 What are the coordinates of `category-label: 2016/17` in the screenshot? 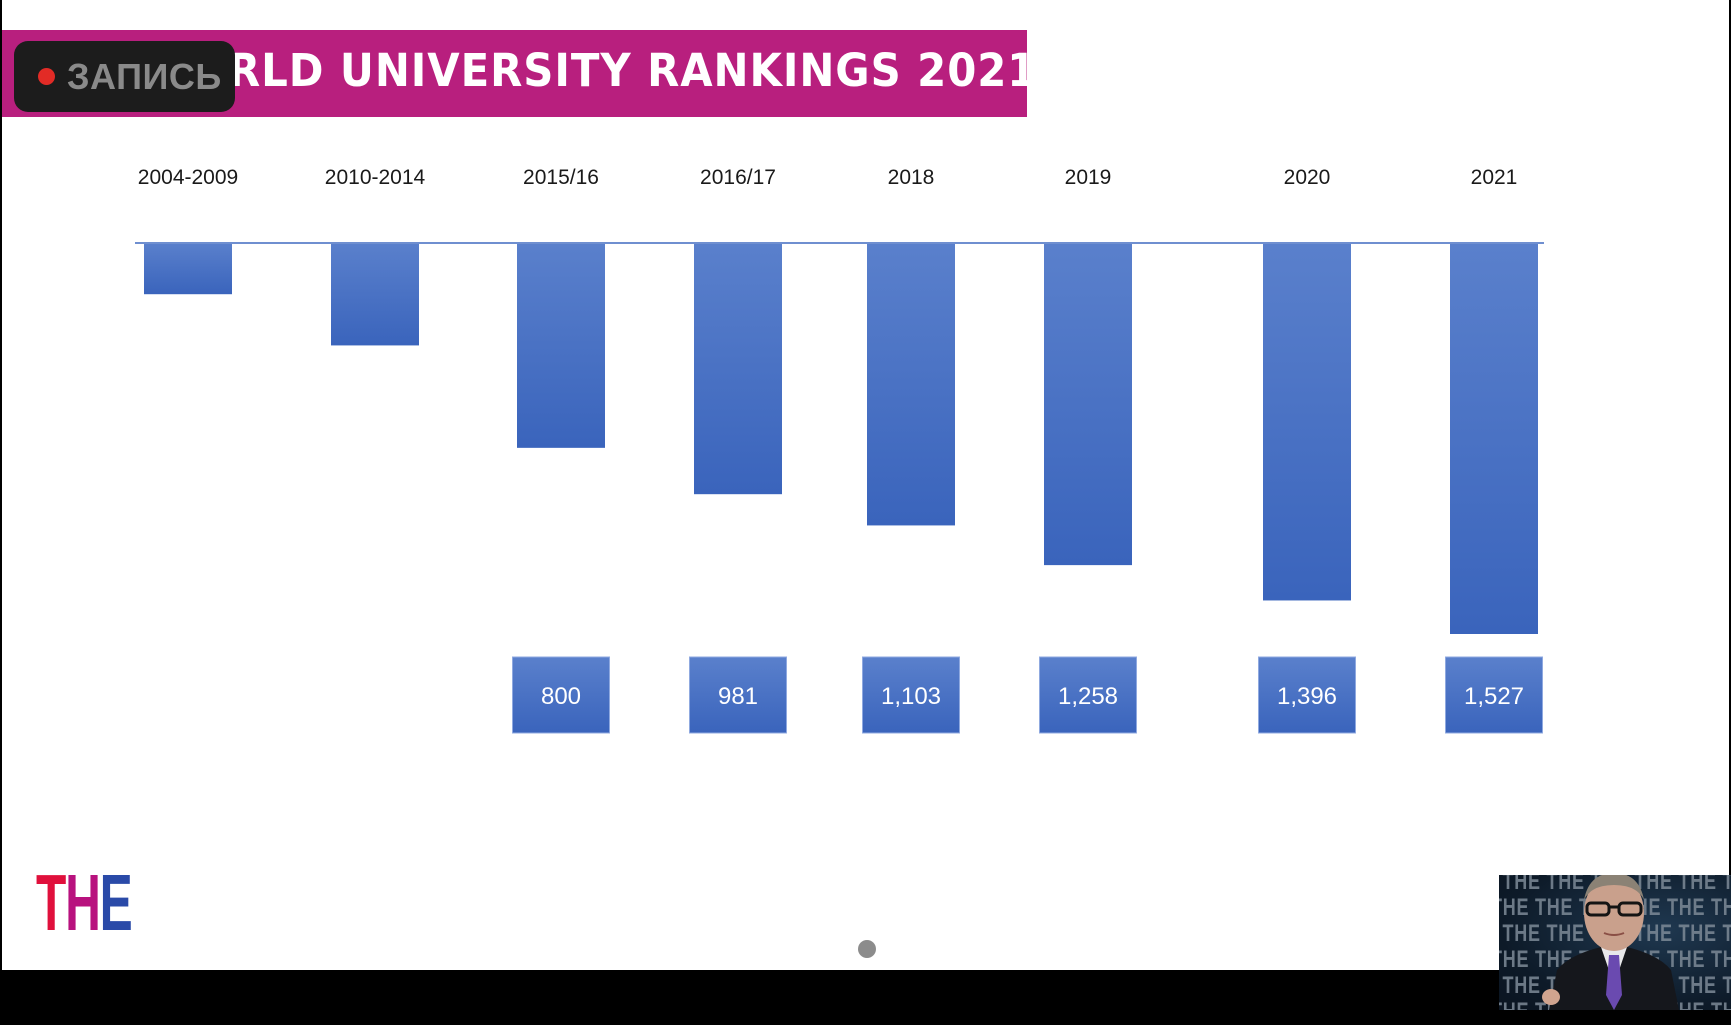 It's located at (738, 177).